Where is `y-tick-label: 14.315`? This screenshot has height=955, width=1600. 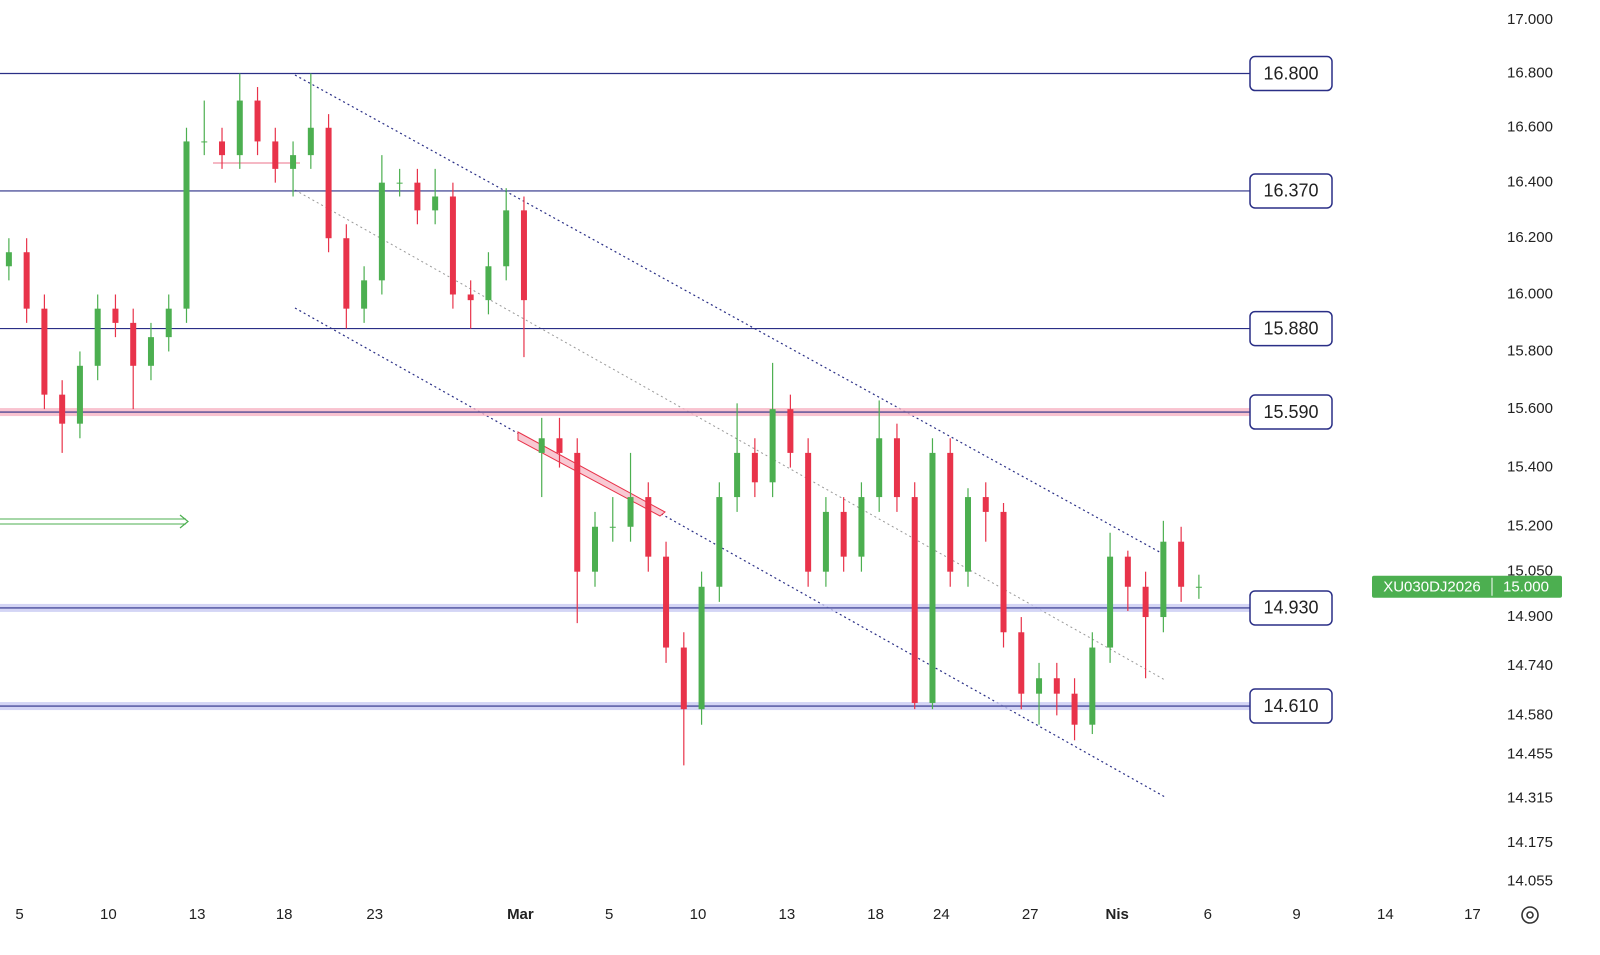
y-tick-label: 14.315 is located at coordinates (1530, 797).